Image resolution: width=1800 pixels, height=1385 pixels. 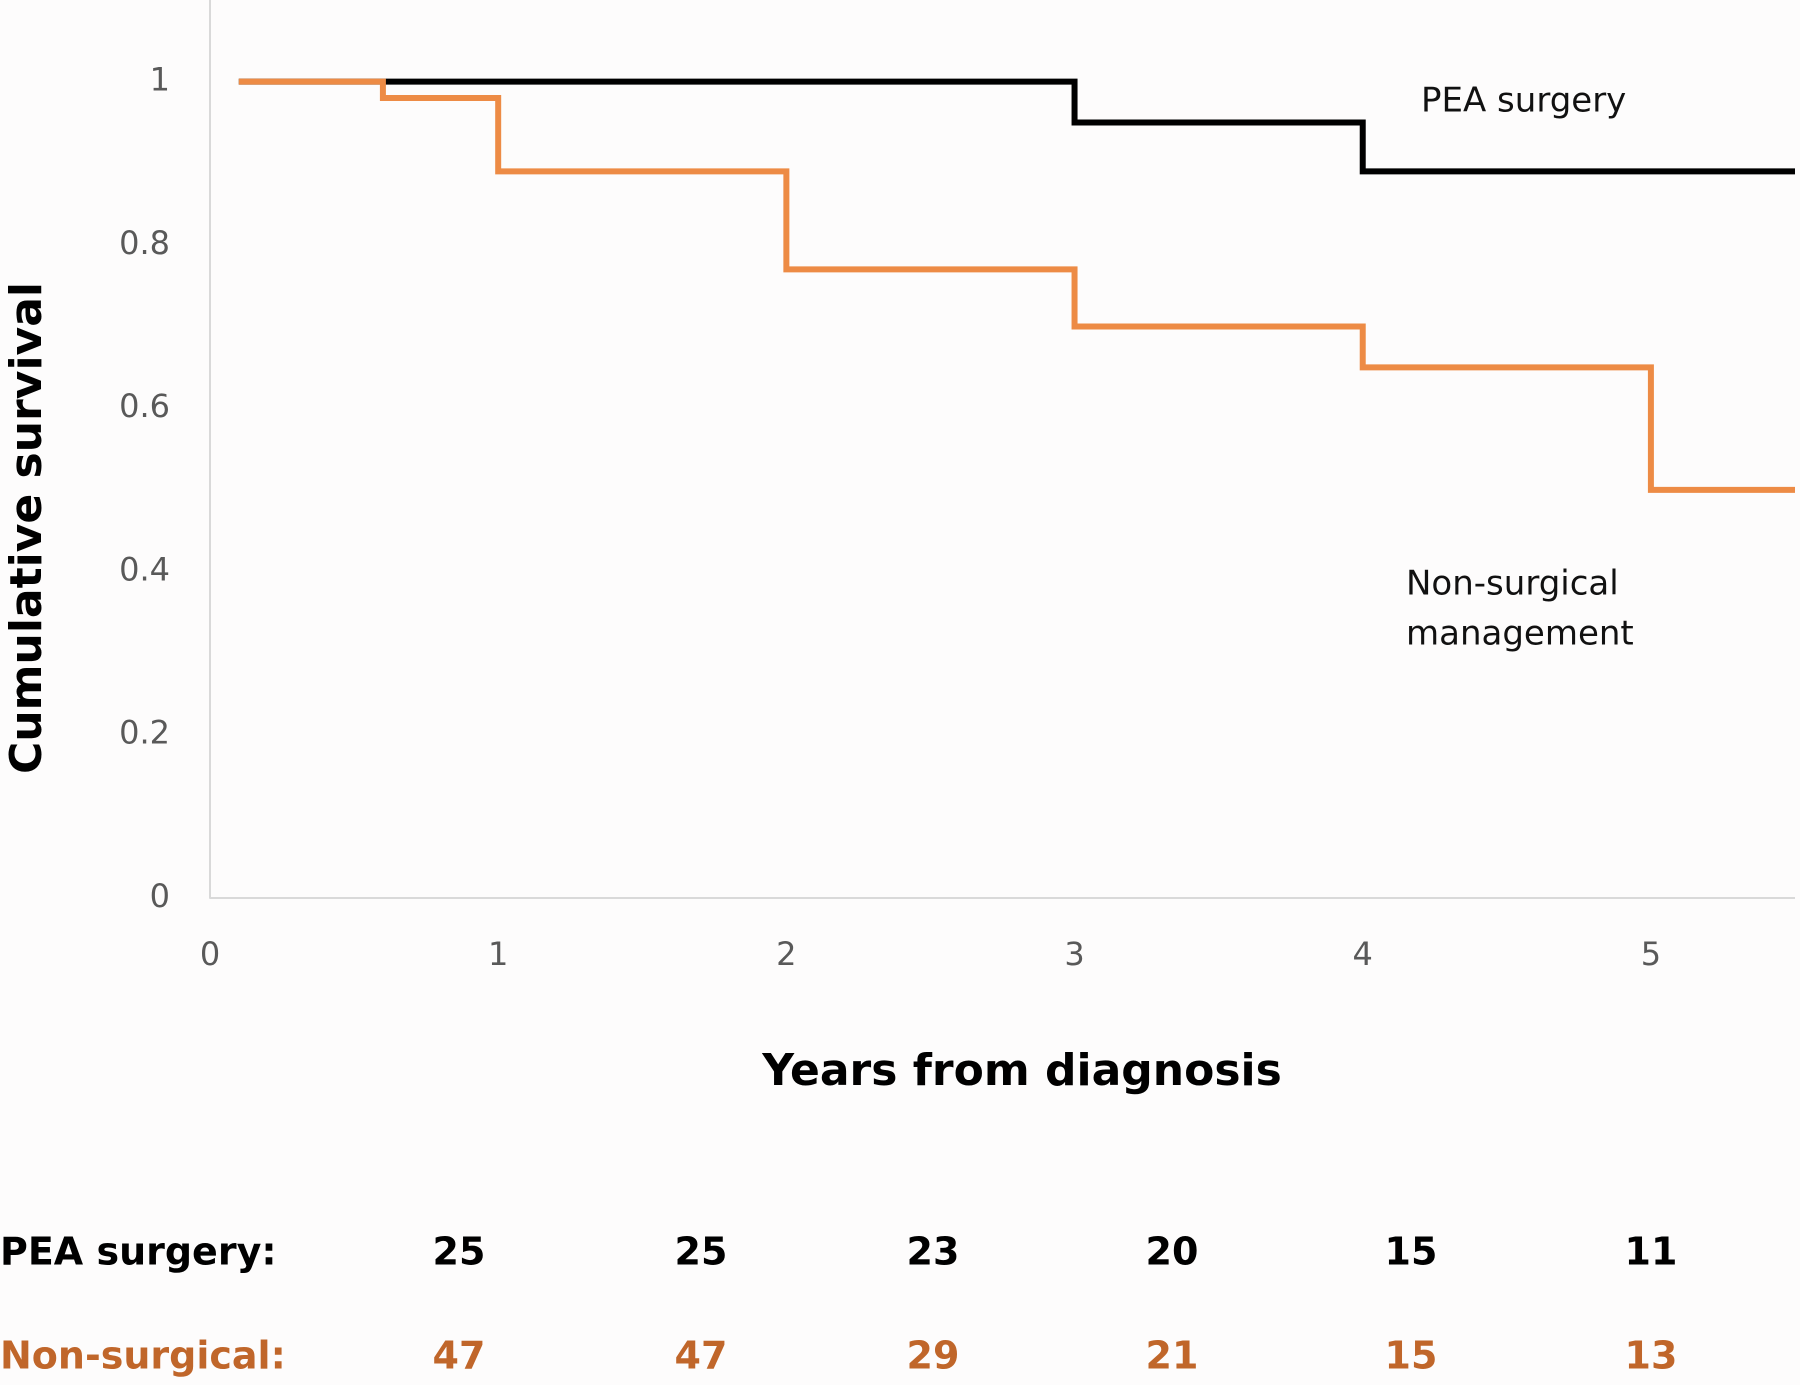 What do you see at coordinates (1172, 1252) in the screenshot?
I see `risk-count: 20` at bounding box center [1172, 1252].